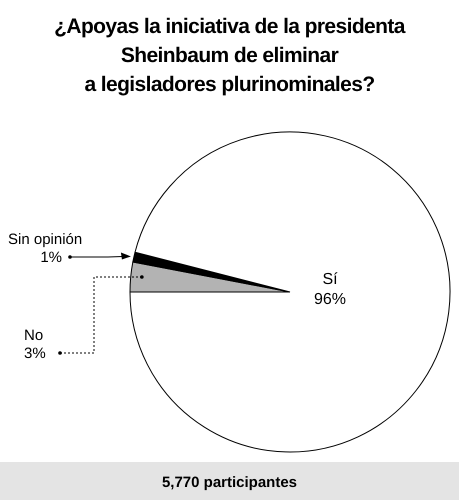 Image resolution: width=459 pixels, height=500 pixels. I want to click on data-label: 1%, so click(51, 257).